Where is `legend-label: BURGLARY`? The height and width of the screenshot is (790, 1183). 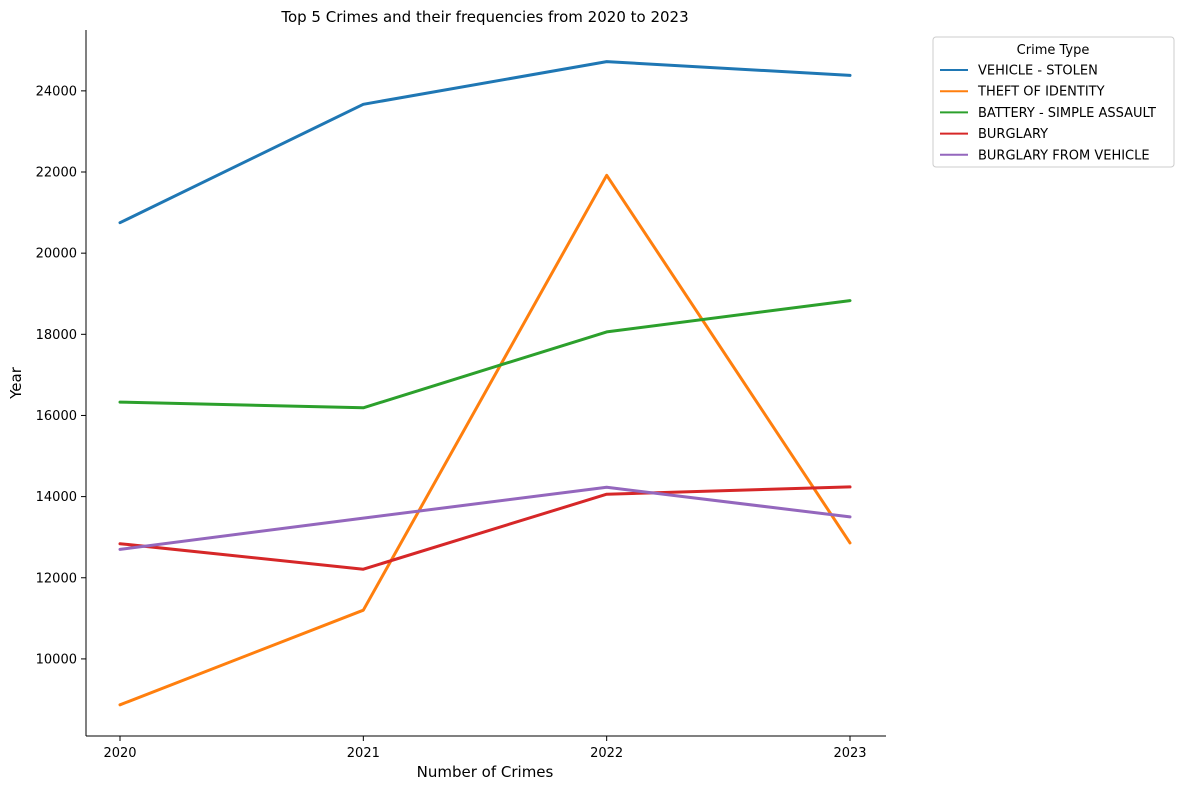 legend-label: BURGLARY is located at coordinates (1013, 134).